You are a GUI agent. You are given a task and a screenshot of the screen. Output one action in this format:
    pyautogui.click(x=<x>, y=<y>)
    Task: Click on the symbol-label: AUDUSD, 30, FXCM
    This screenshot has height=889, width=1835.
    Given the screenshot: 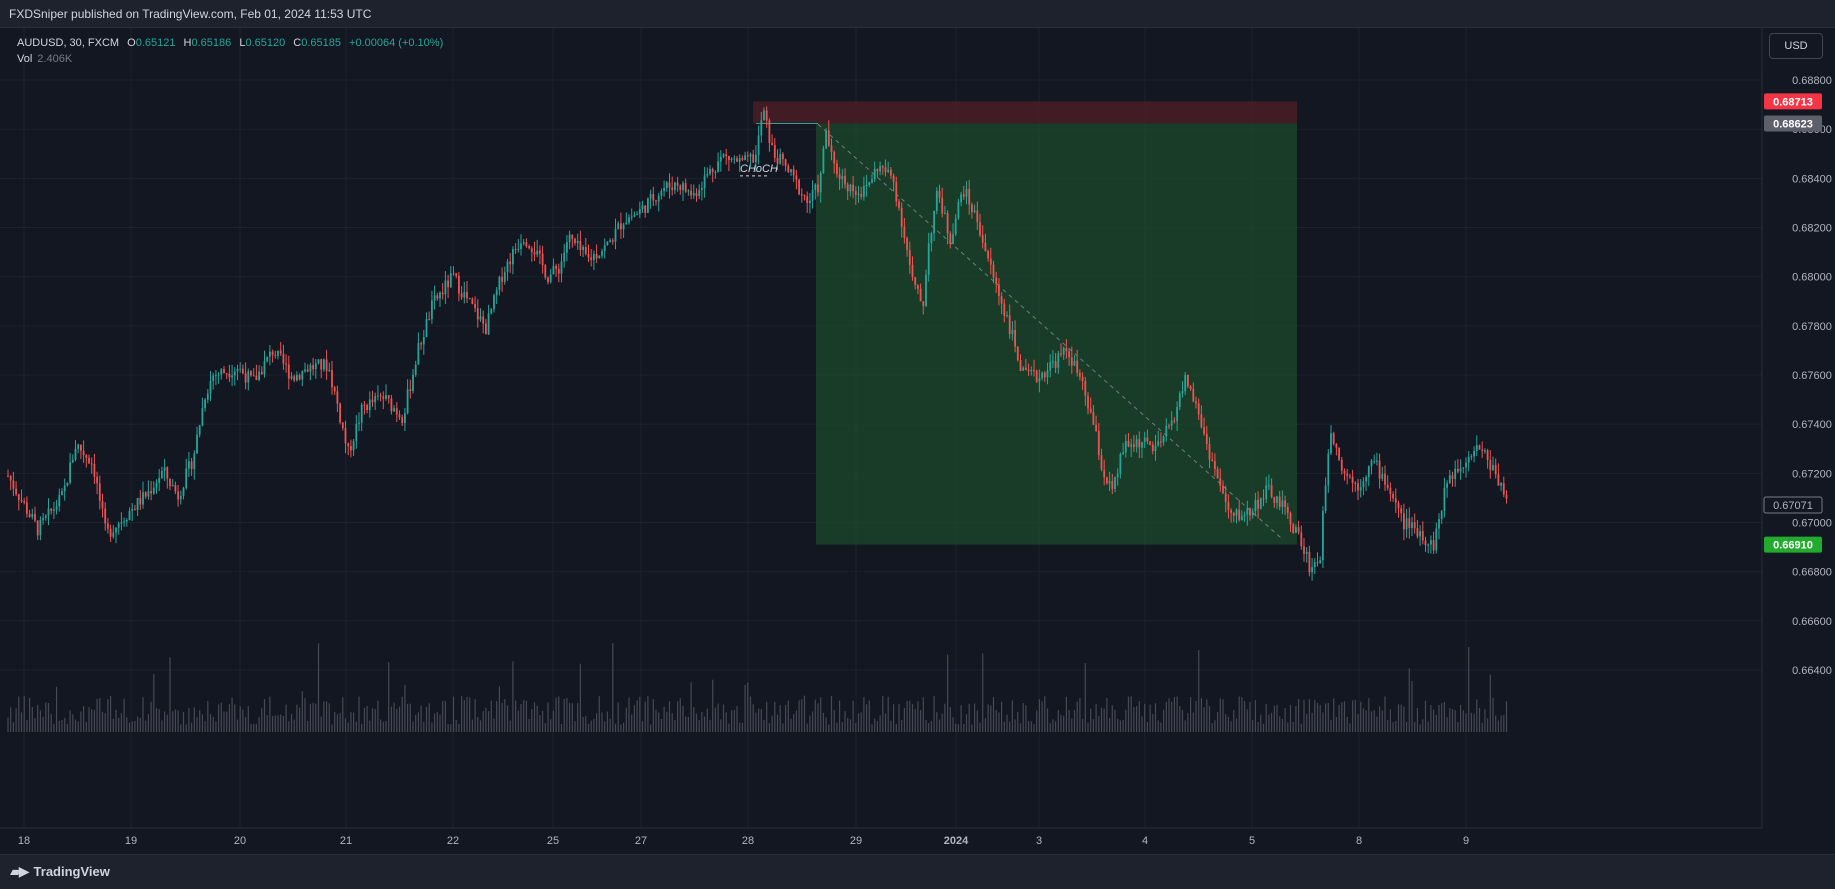 What is the action you would take?
    pyautogui.click(x=68, y=43)
    